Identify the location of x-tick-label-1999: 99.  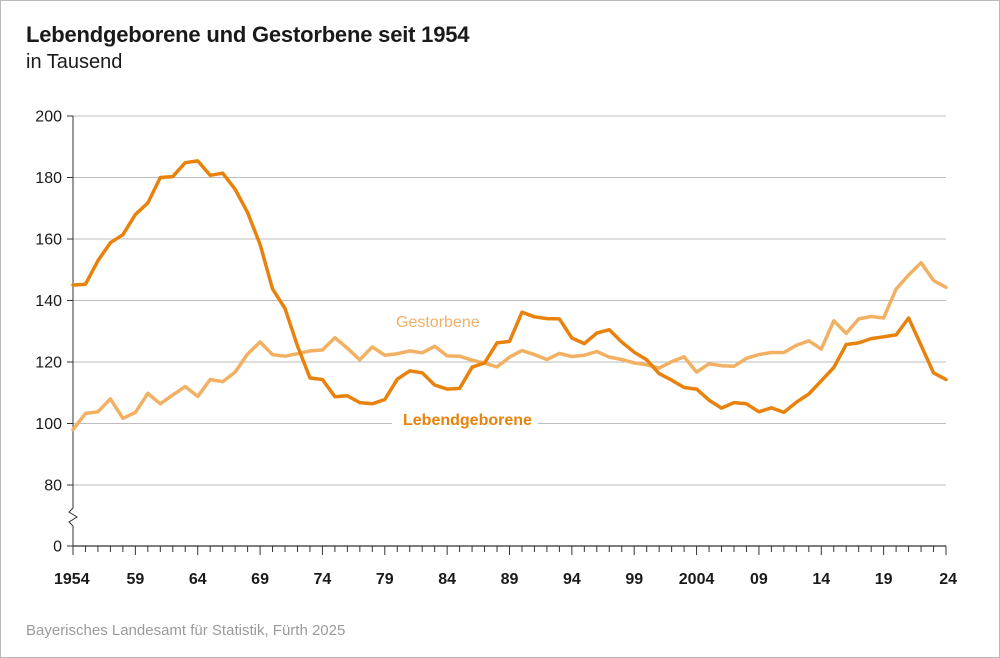
(634, 579).